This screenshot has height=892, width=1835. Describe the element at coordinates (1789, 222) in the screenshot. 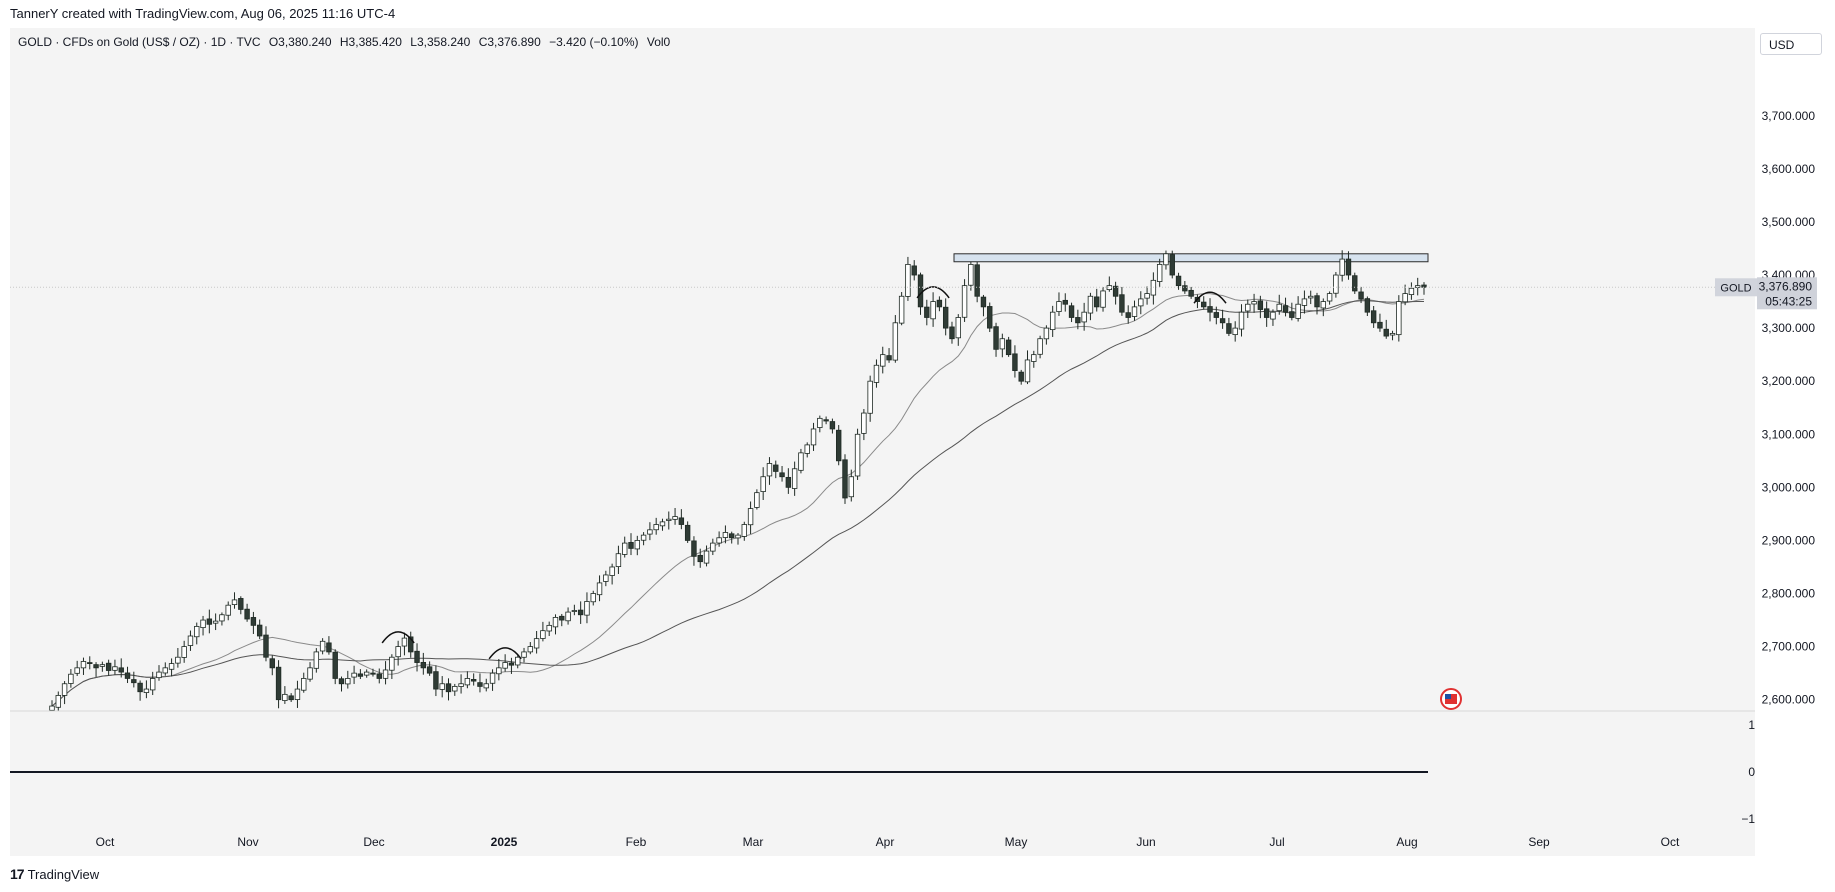

I see `y-tick-label: 3,500.000` at that location.